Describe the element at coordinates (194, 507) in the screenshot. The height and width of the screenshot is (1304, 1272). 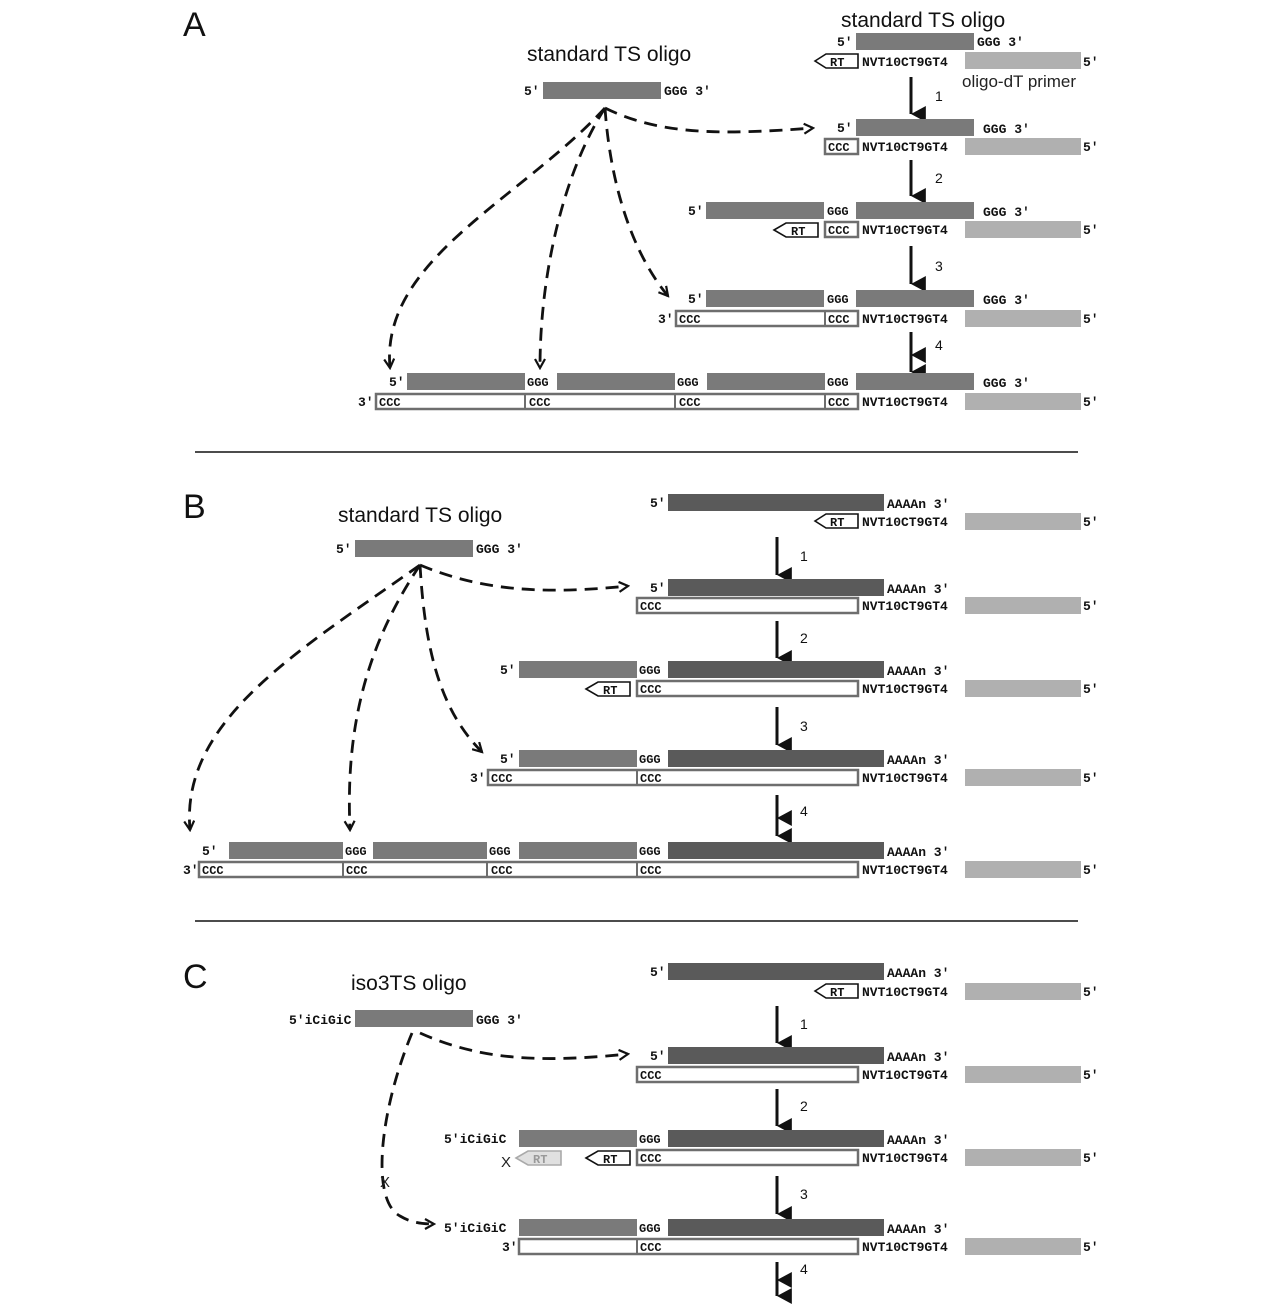
I see `panel-b-label: B` at that location.